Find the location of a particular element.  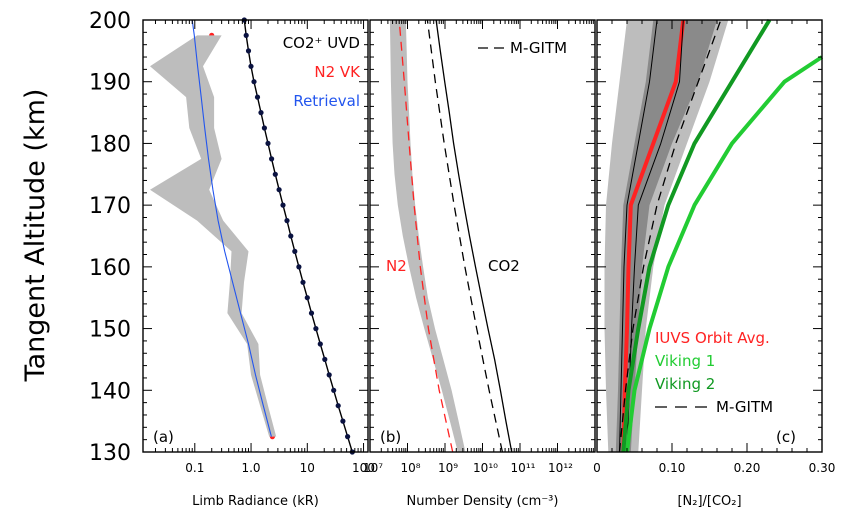

legend-entry-c-0: IUVS Orbit Avg. is located at coordinates (712, 338).